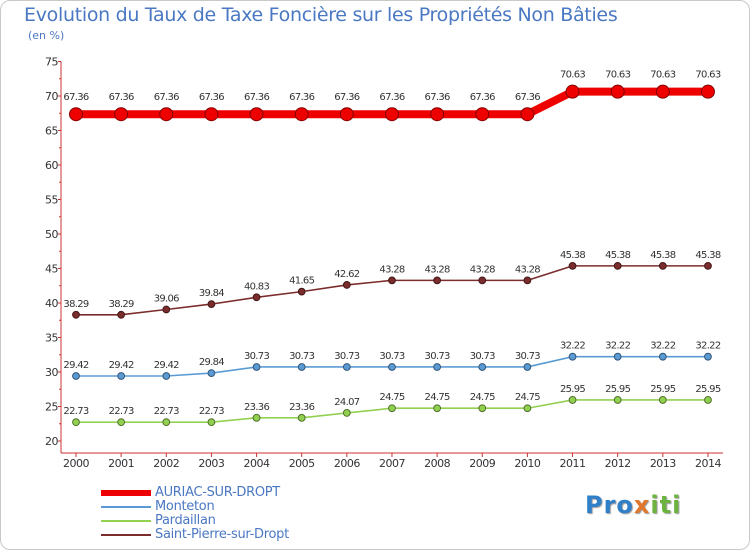  Describe the element at coordinates (217, 492) in the screenshot. I see `legend-label: AURIAC-SUR-DROPT` at that location.